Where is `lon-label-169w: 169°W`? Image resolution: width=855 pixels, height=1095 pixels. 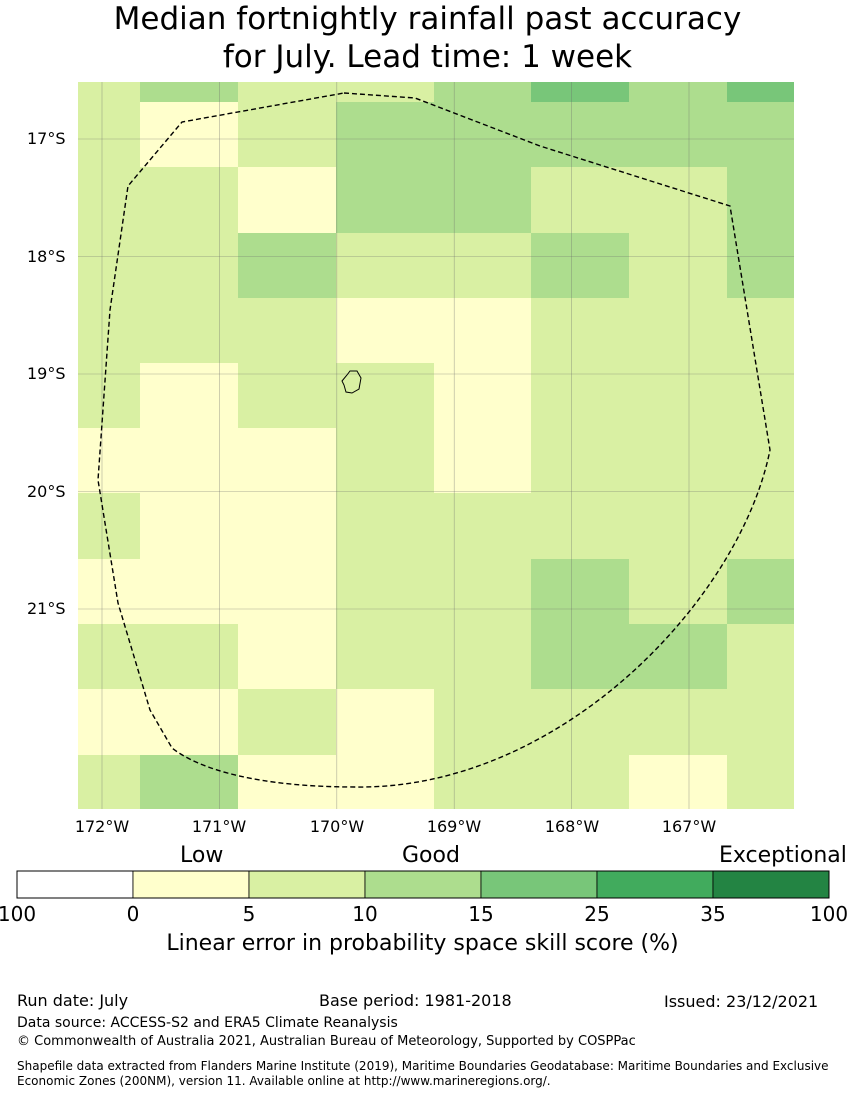
lon-label-169w: 169°W is located at coordinates (454, 826).